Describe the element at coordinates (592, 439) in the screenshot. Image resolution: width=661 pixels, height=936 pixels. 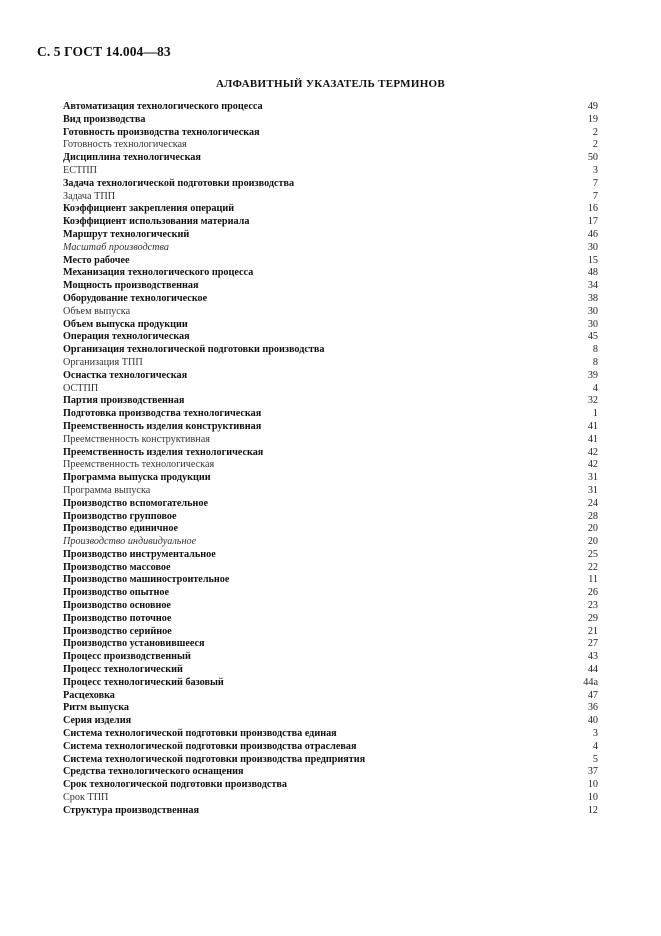
I see `entry-page-number: 41` at that location.